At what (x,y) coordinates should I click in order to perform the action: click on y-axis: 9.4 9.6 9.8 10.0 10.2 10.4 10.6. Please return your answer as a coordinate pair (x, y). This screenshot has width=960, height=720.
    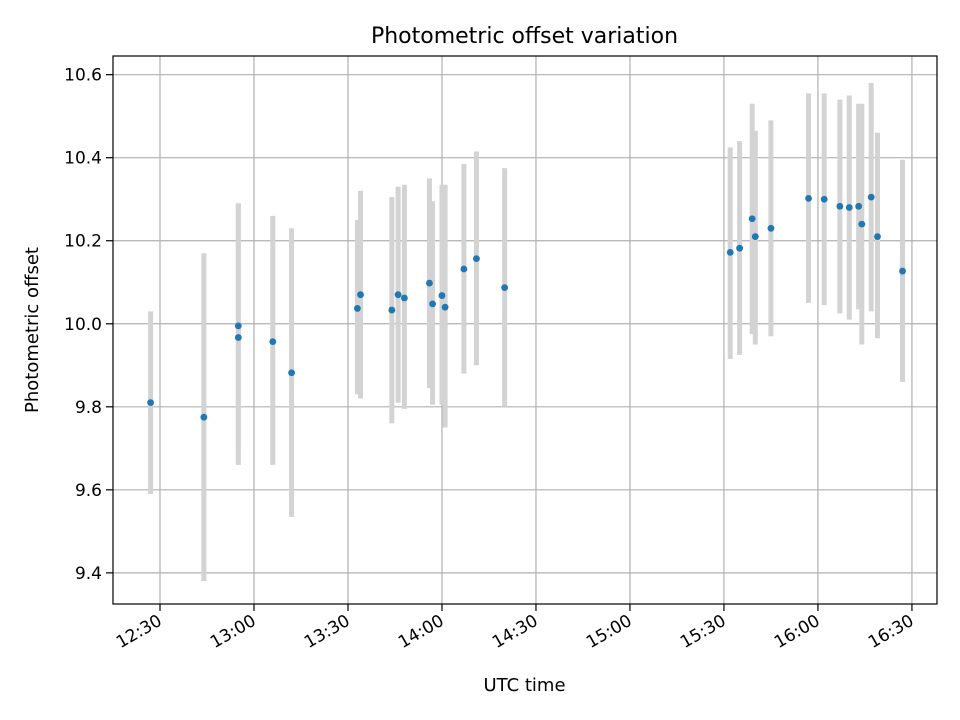
    Looking at the image, I should click on (88, 325).